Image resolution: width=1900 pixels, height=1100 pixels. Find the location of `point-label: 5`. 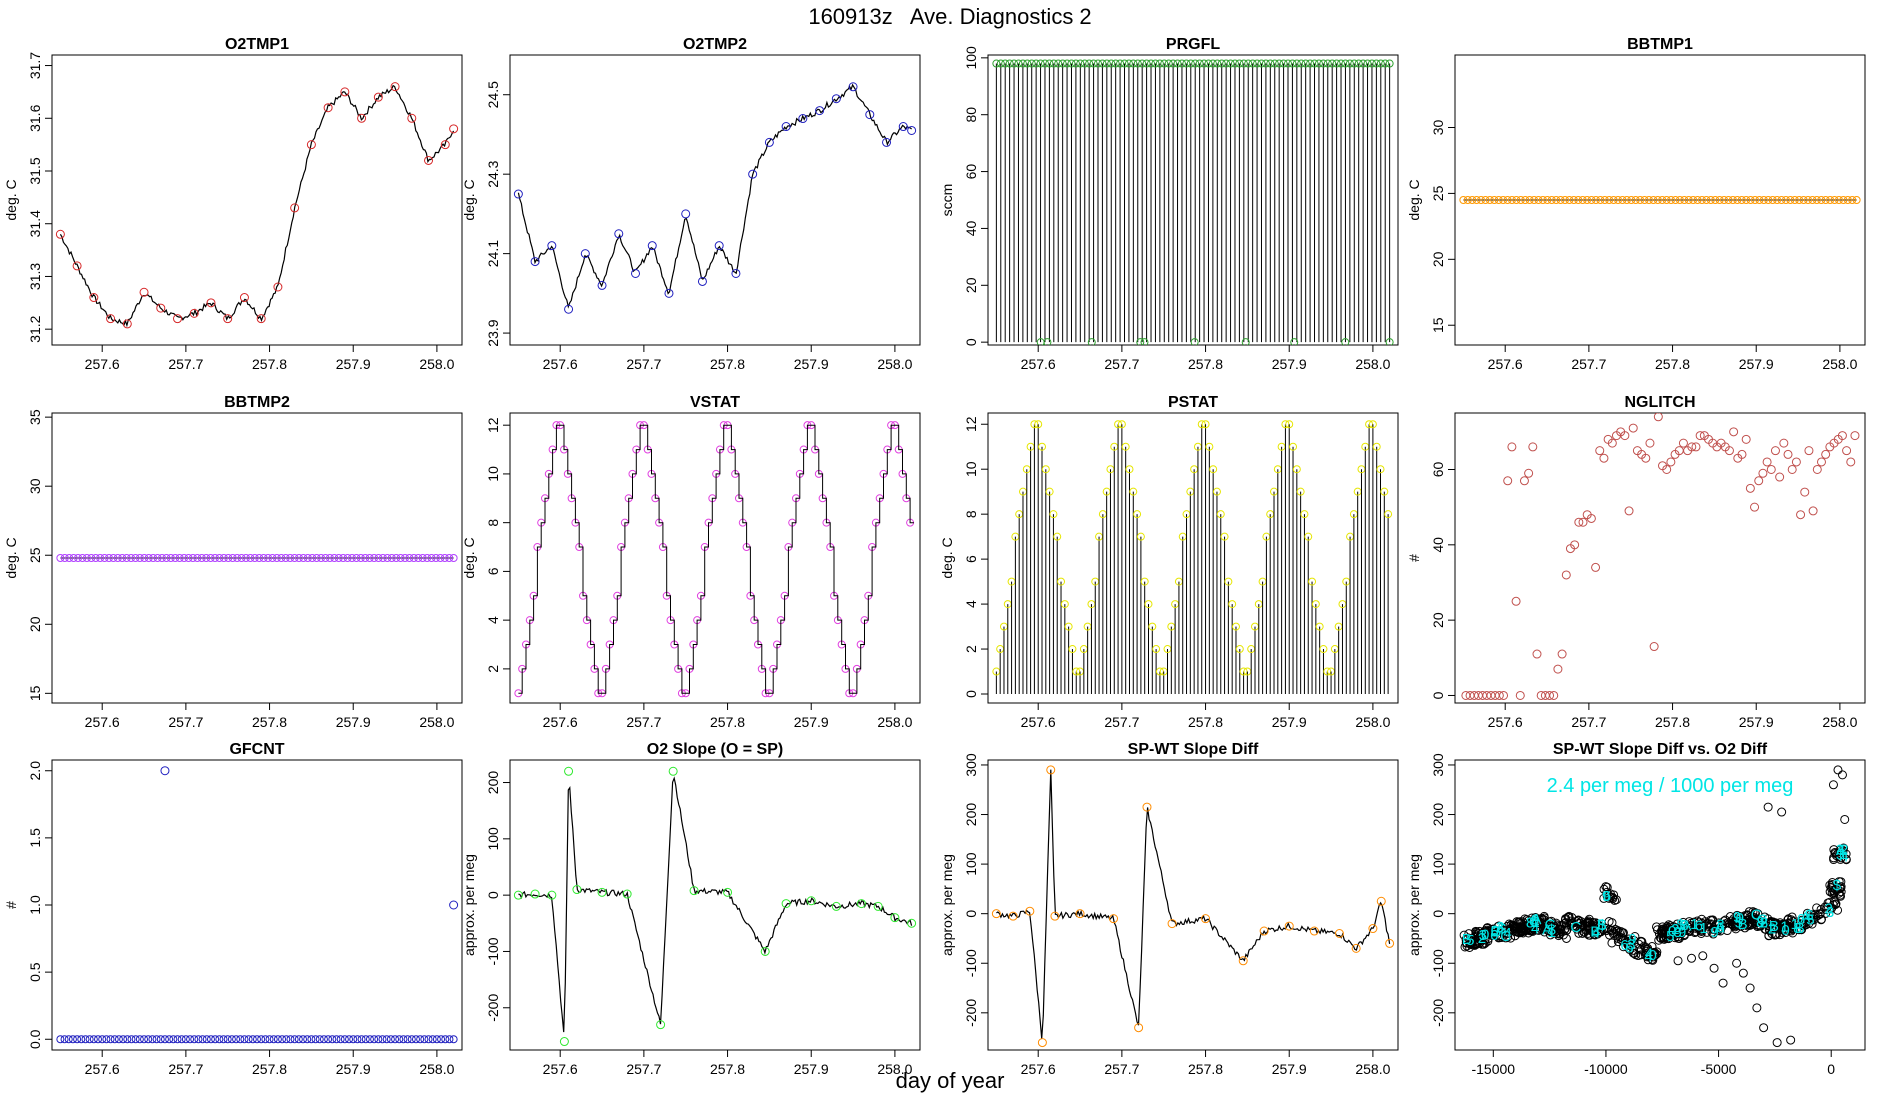

point-label: 5 is located at coordinates (1739, 923).